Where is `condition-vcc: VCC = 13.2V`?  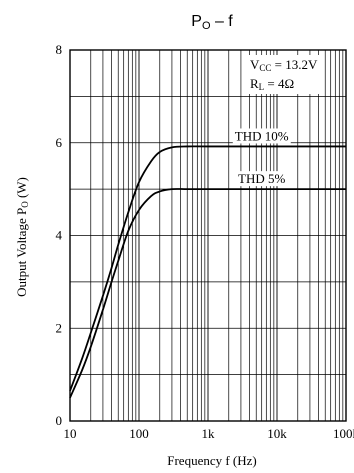
condition-vcc: VCC = 13.2V is located at coordinates (284, 65).